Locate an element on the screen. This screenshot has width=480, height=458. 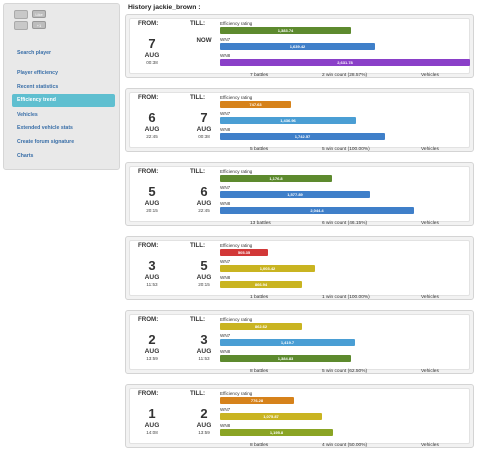
till-time: 20:15 is located at coordinates (204, 284).